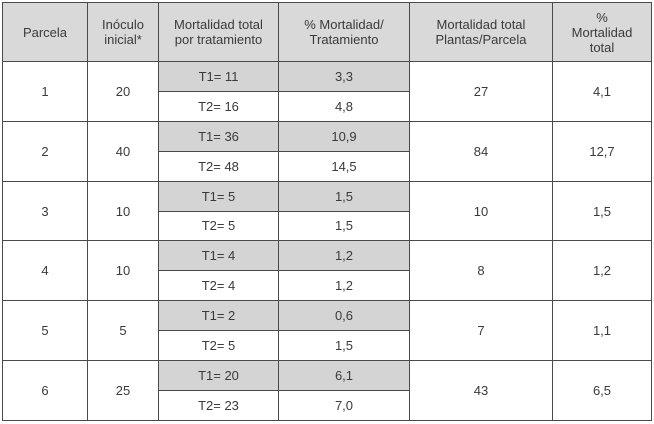 The height and width of the screenshot is (424, 654). Describe the element at coordinates (45, 331) in the screenshot. I see `cell-parcela: 5` at that location.